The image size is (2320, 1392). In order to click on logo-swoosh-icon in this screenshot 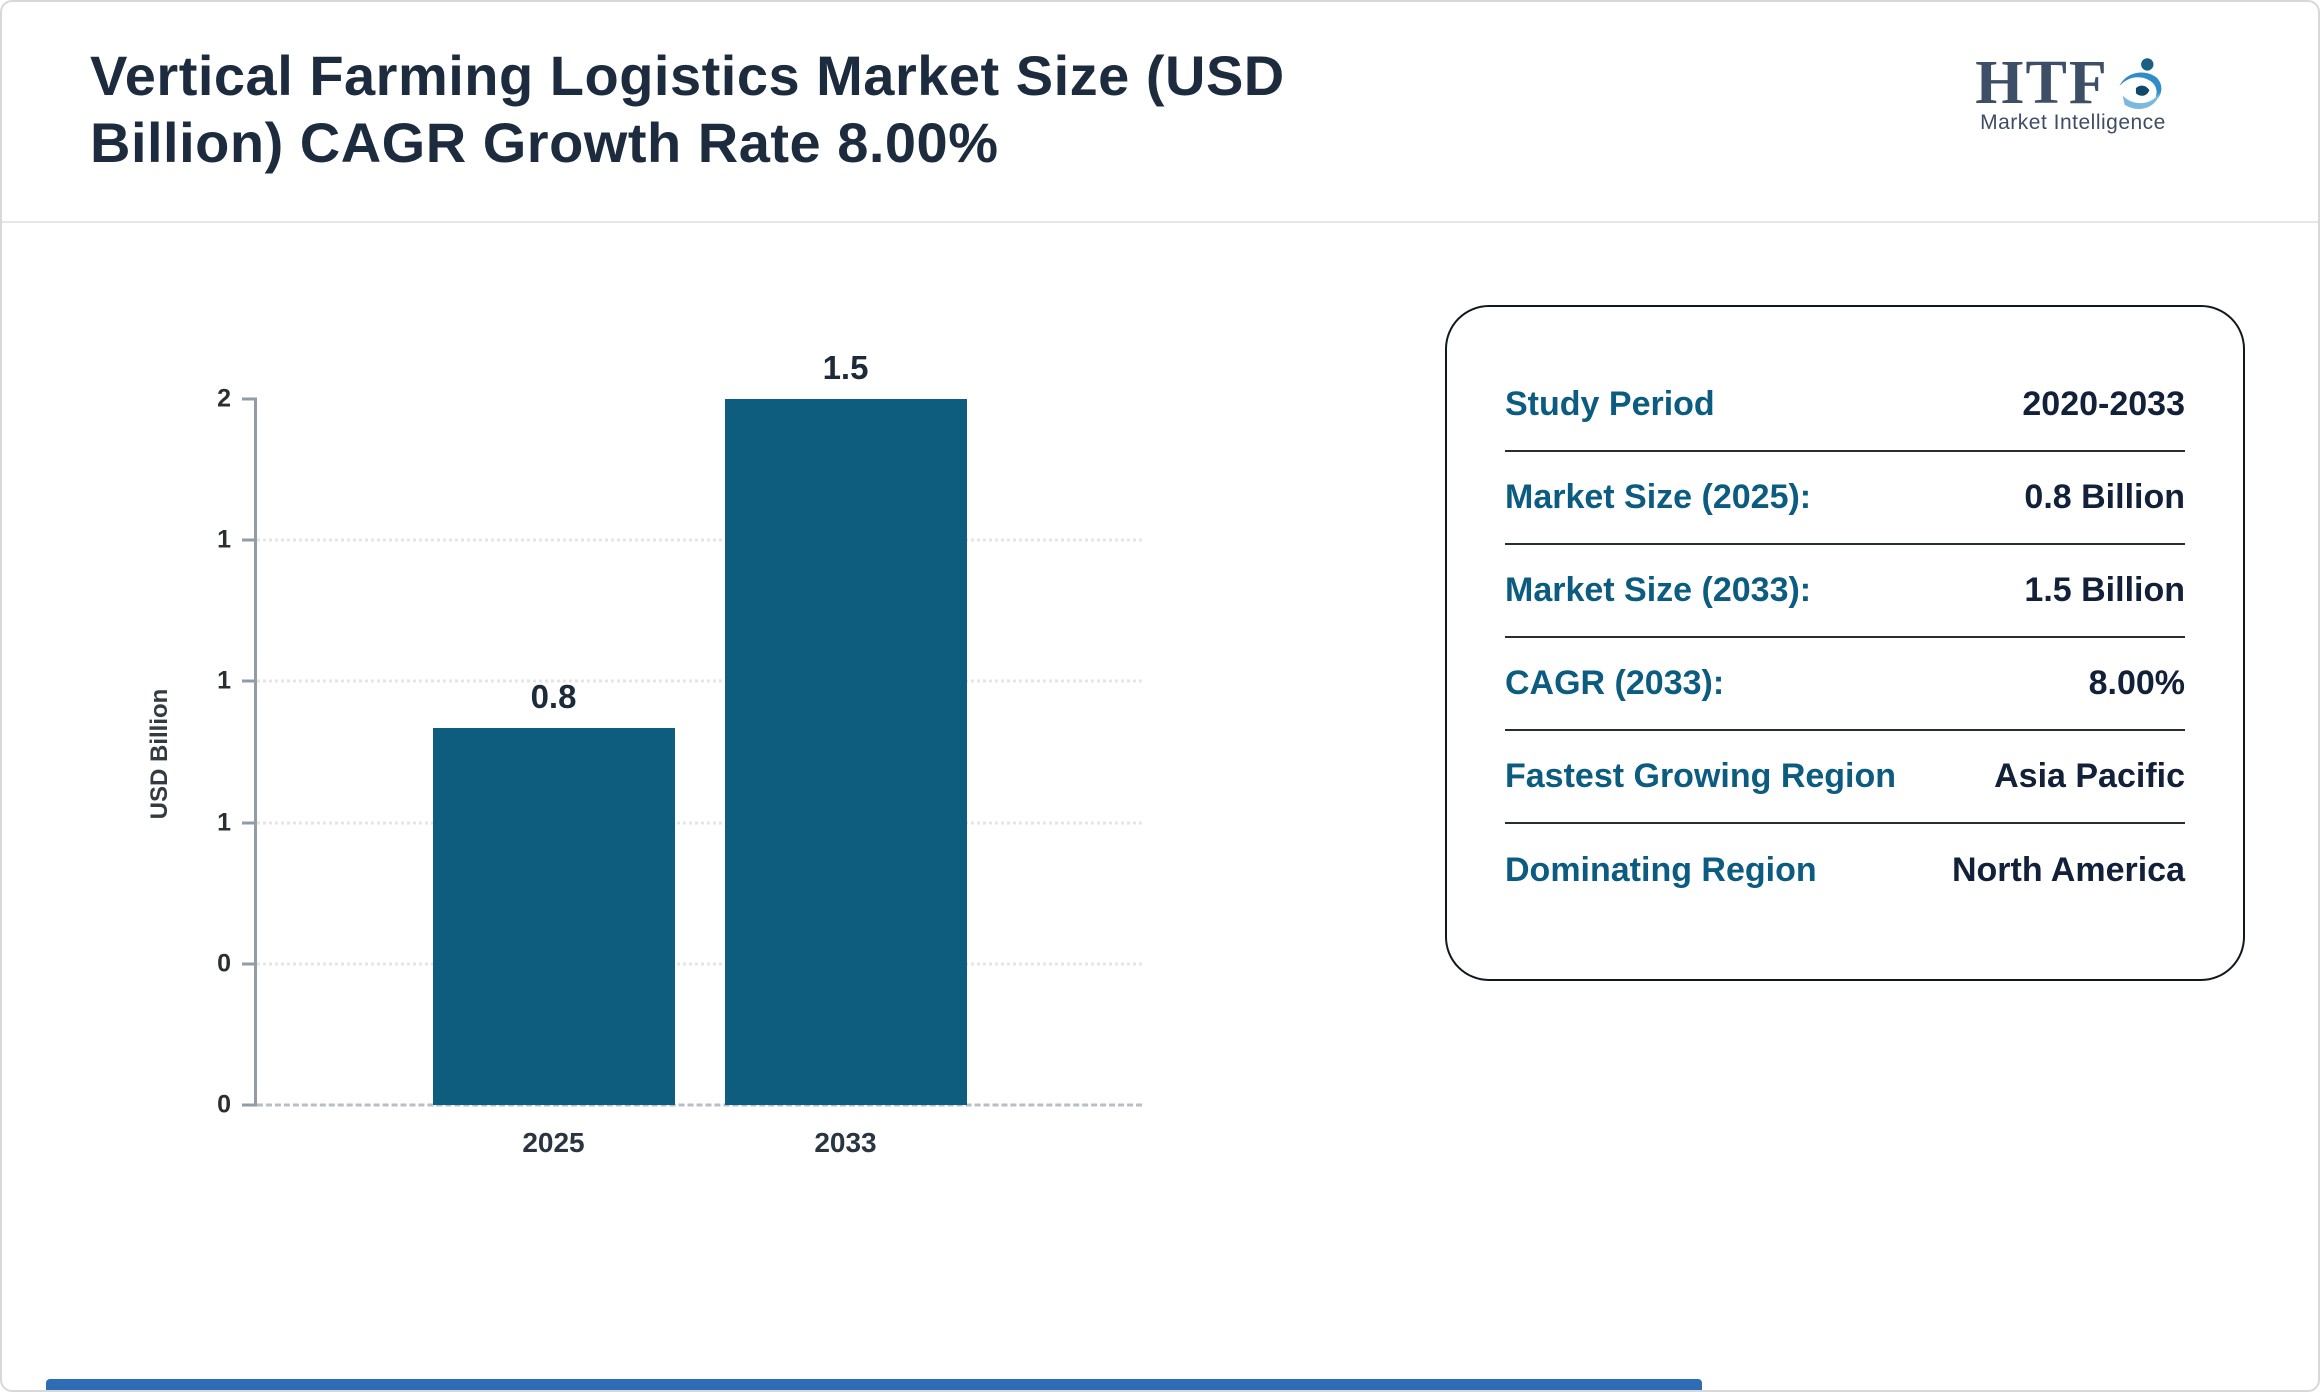, I will do `click(2140, 83)`.